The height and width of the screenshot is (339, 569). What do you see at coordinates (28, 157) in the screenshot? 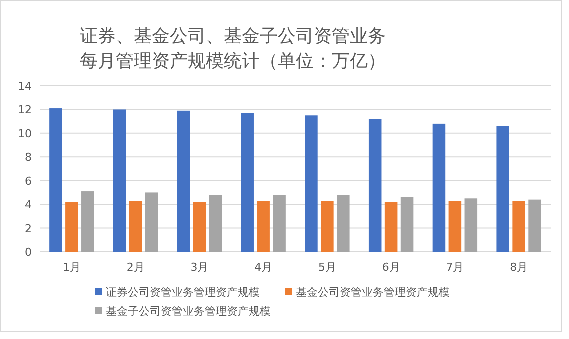
I see `y-tick-label: 8` at bounding box center [28, 157].